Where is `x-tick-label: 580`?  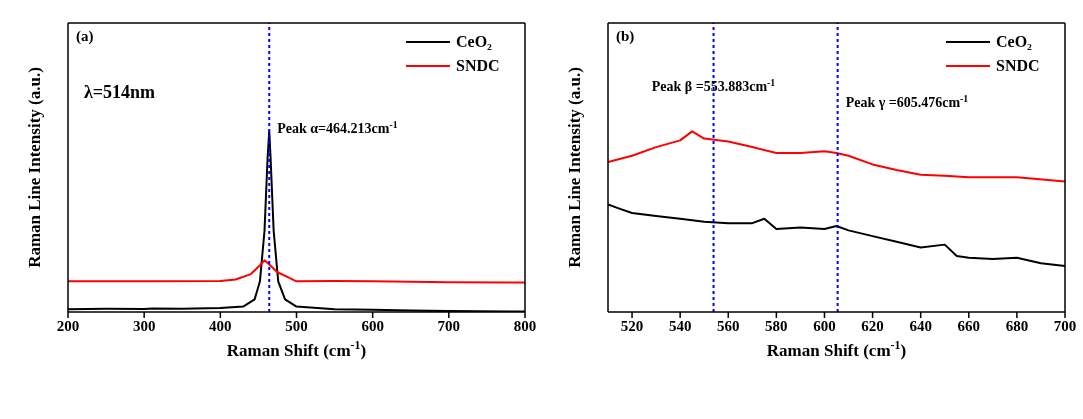
x-tick-label: 580 is located at coordinates (776, 325).